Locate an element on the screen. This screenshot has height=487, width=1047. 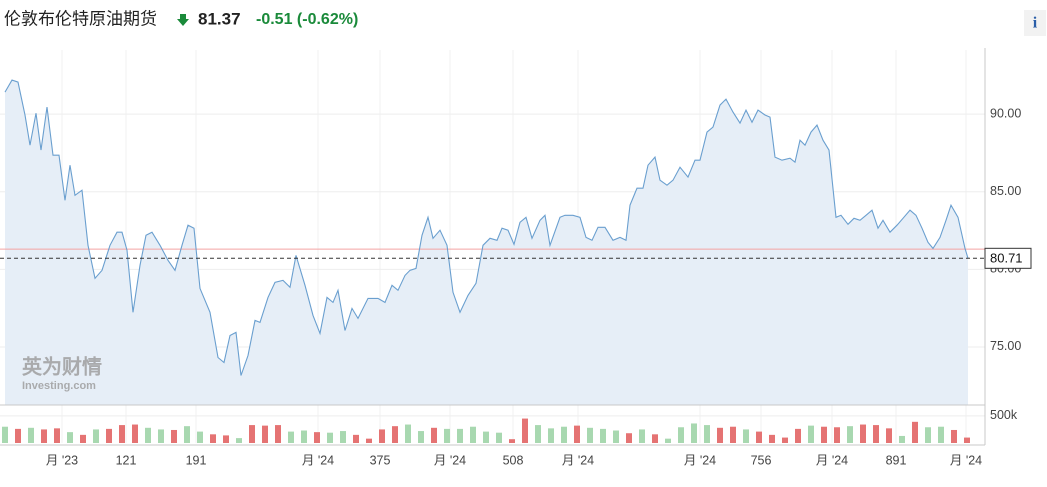
down-arrow is located at coordinates (183, 20).